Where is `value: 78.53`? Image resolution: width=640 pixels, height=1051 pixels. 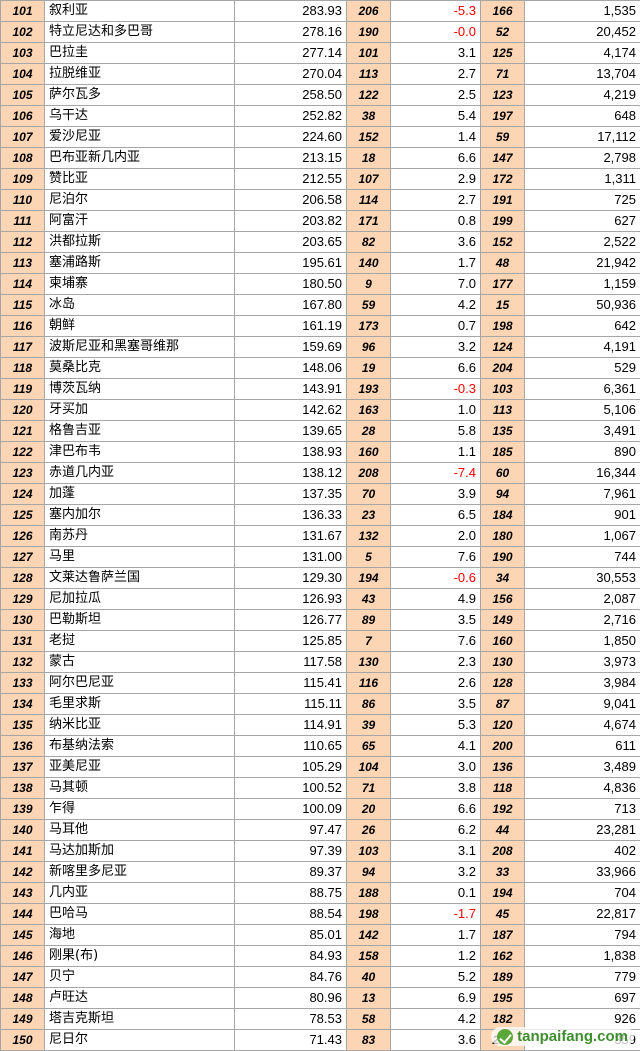 value: 78.53 is located at coordinates (291, 1019).